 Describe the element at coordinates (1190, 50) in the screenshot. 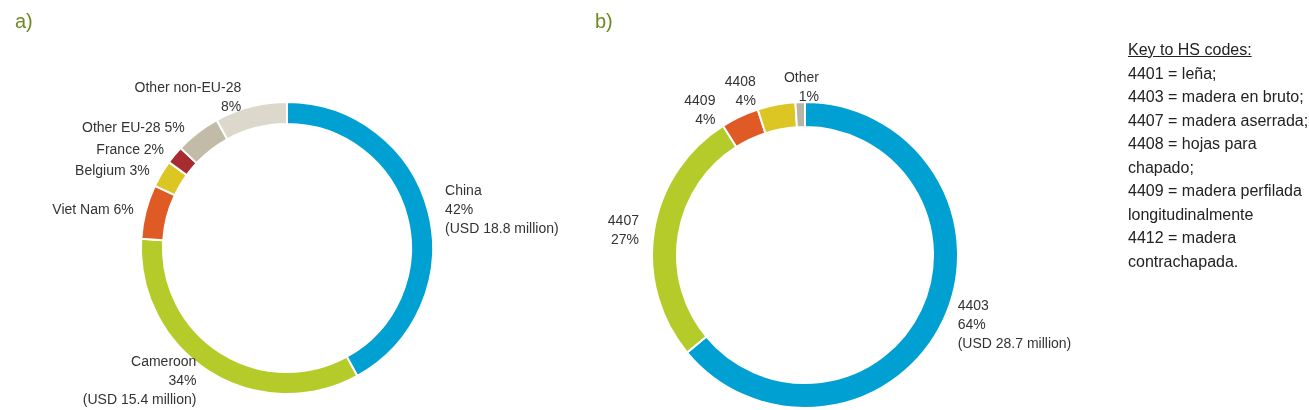

I see `text: Key to HS codes:` at that location.